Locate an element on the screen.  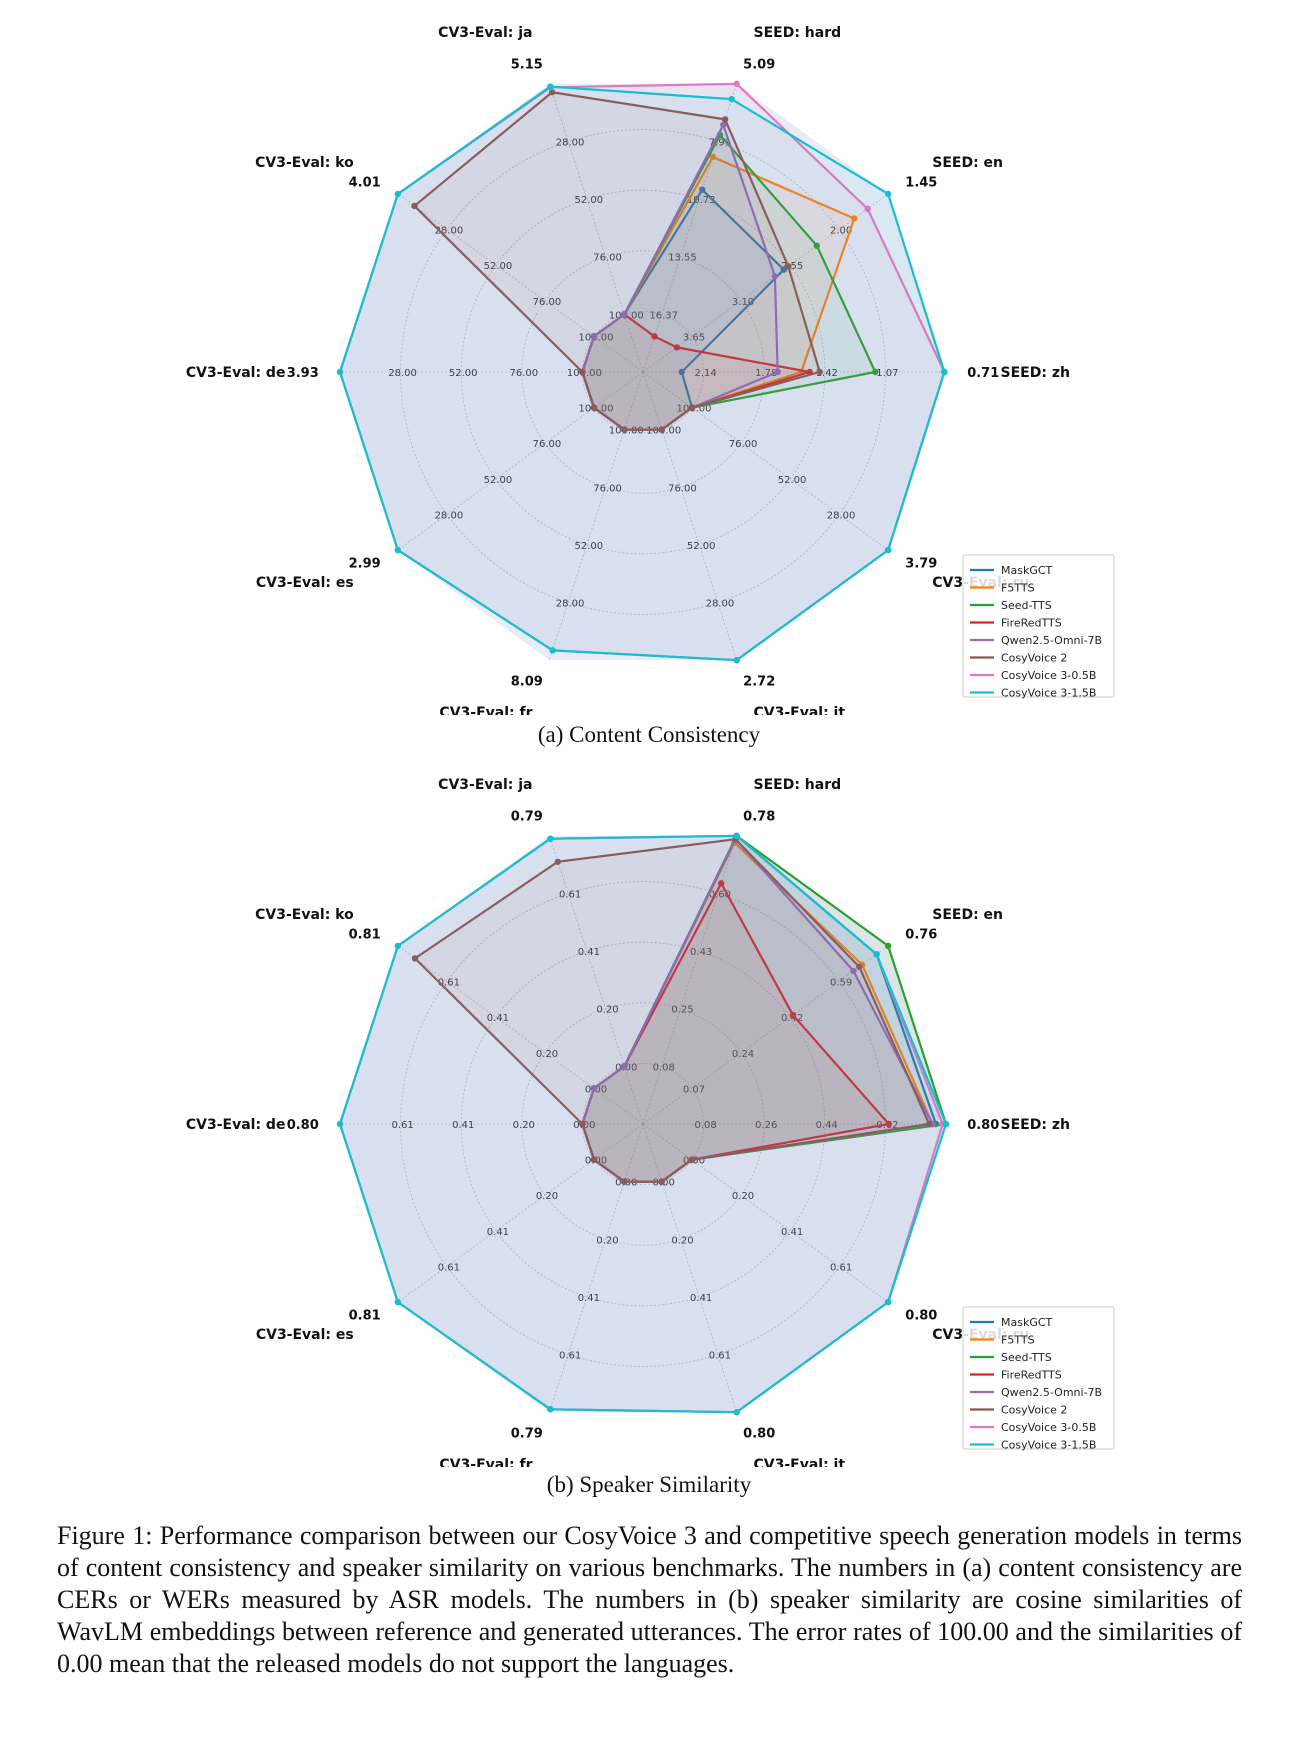
best-value-label: 1.45 is located at coordinates (921, 182).